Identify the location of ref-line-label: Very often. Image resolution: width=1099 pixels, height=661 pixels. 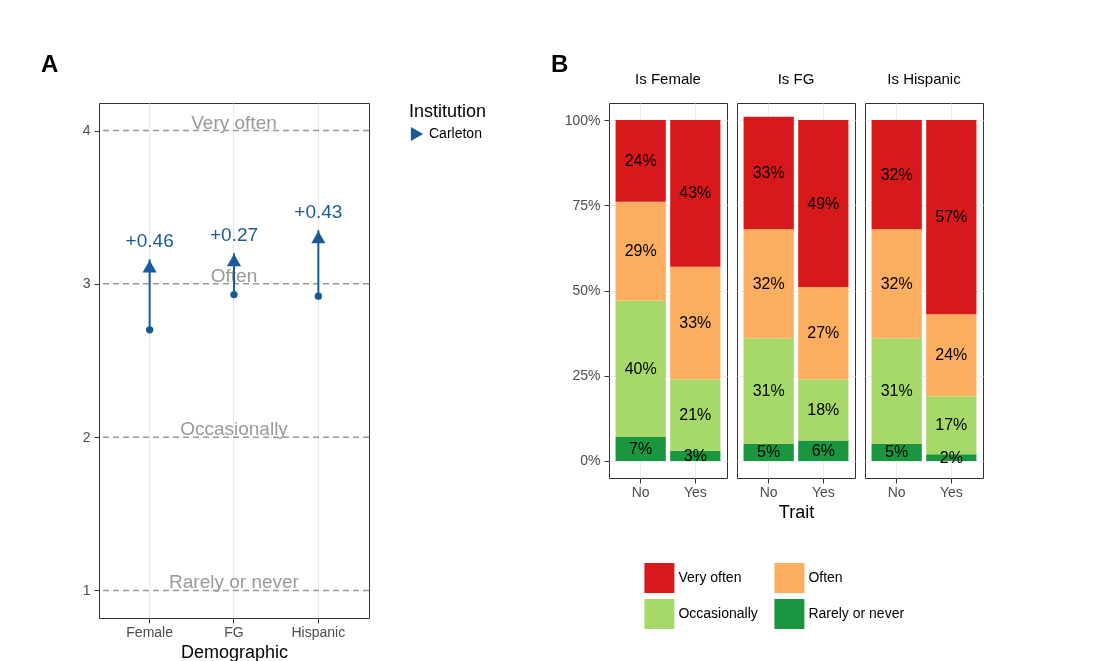
(234, 122).